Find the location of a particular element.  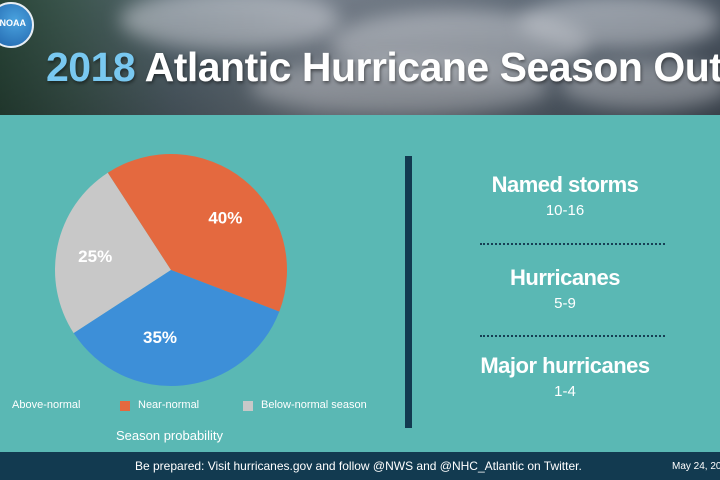

stat-major-hurricanes: Major hurricanes 1-4 is located at coordinates (565, 376).